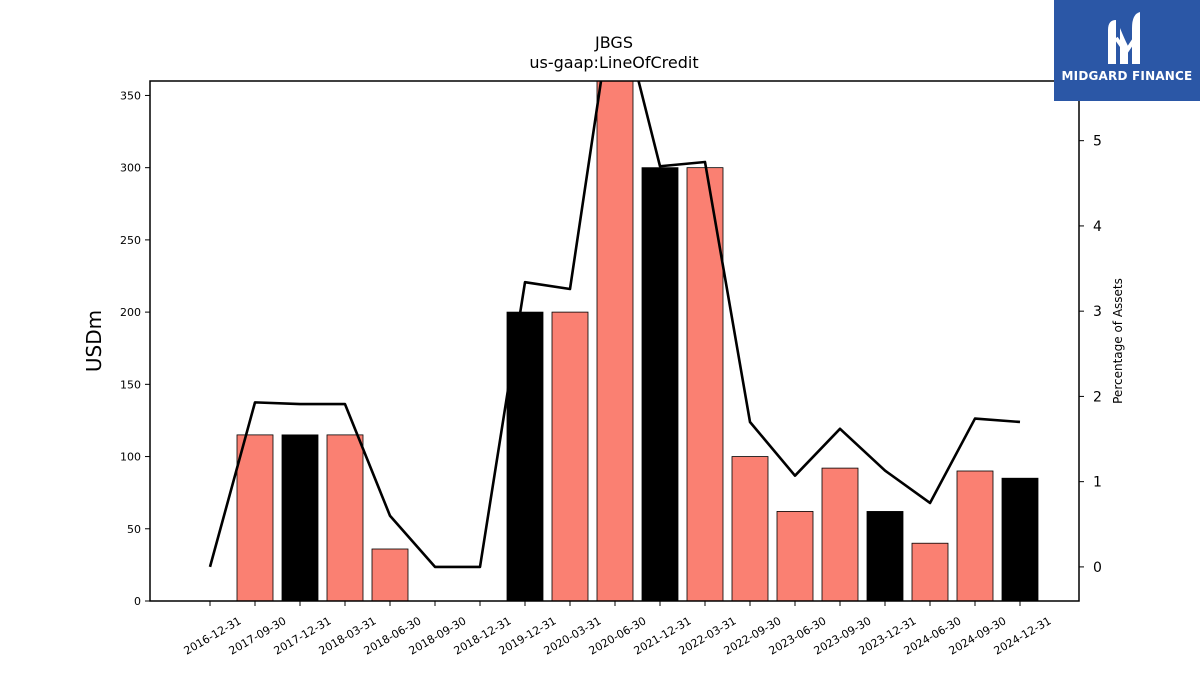 The width and height of the screenshot is (1200, 675). What do you see at coordinates (94, 341) in the screenshot?
I see `y-axis-label: USDm` at bounding box center [94, 341].